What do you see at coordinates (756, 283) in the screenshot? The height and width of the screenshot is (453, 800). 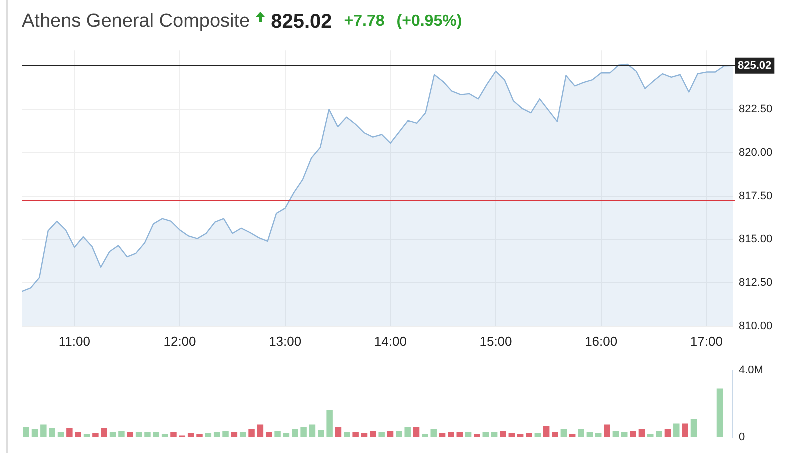 I see `y-tick-label: 812.50` at bounding box center [756, 283].